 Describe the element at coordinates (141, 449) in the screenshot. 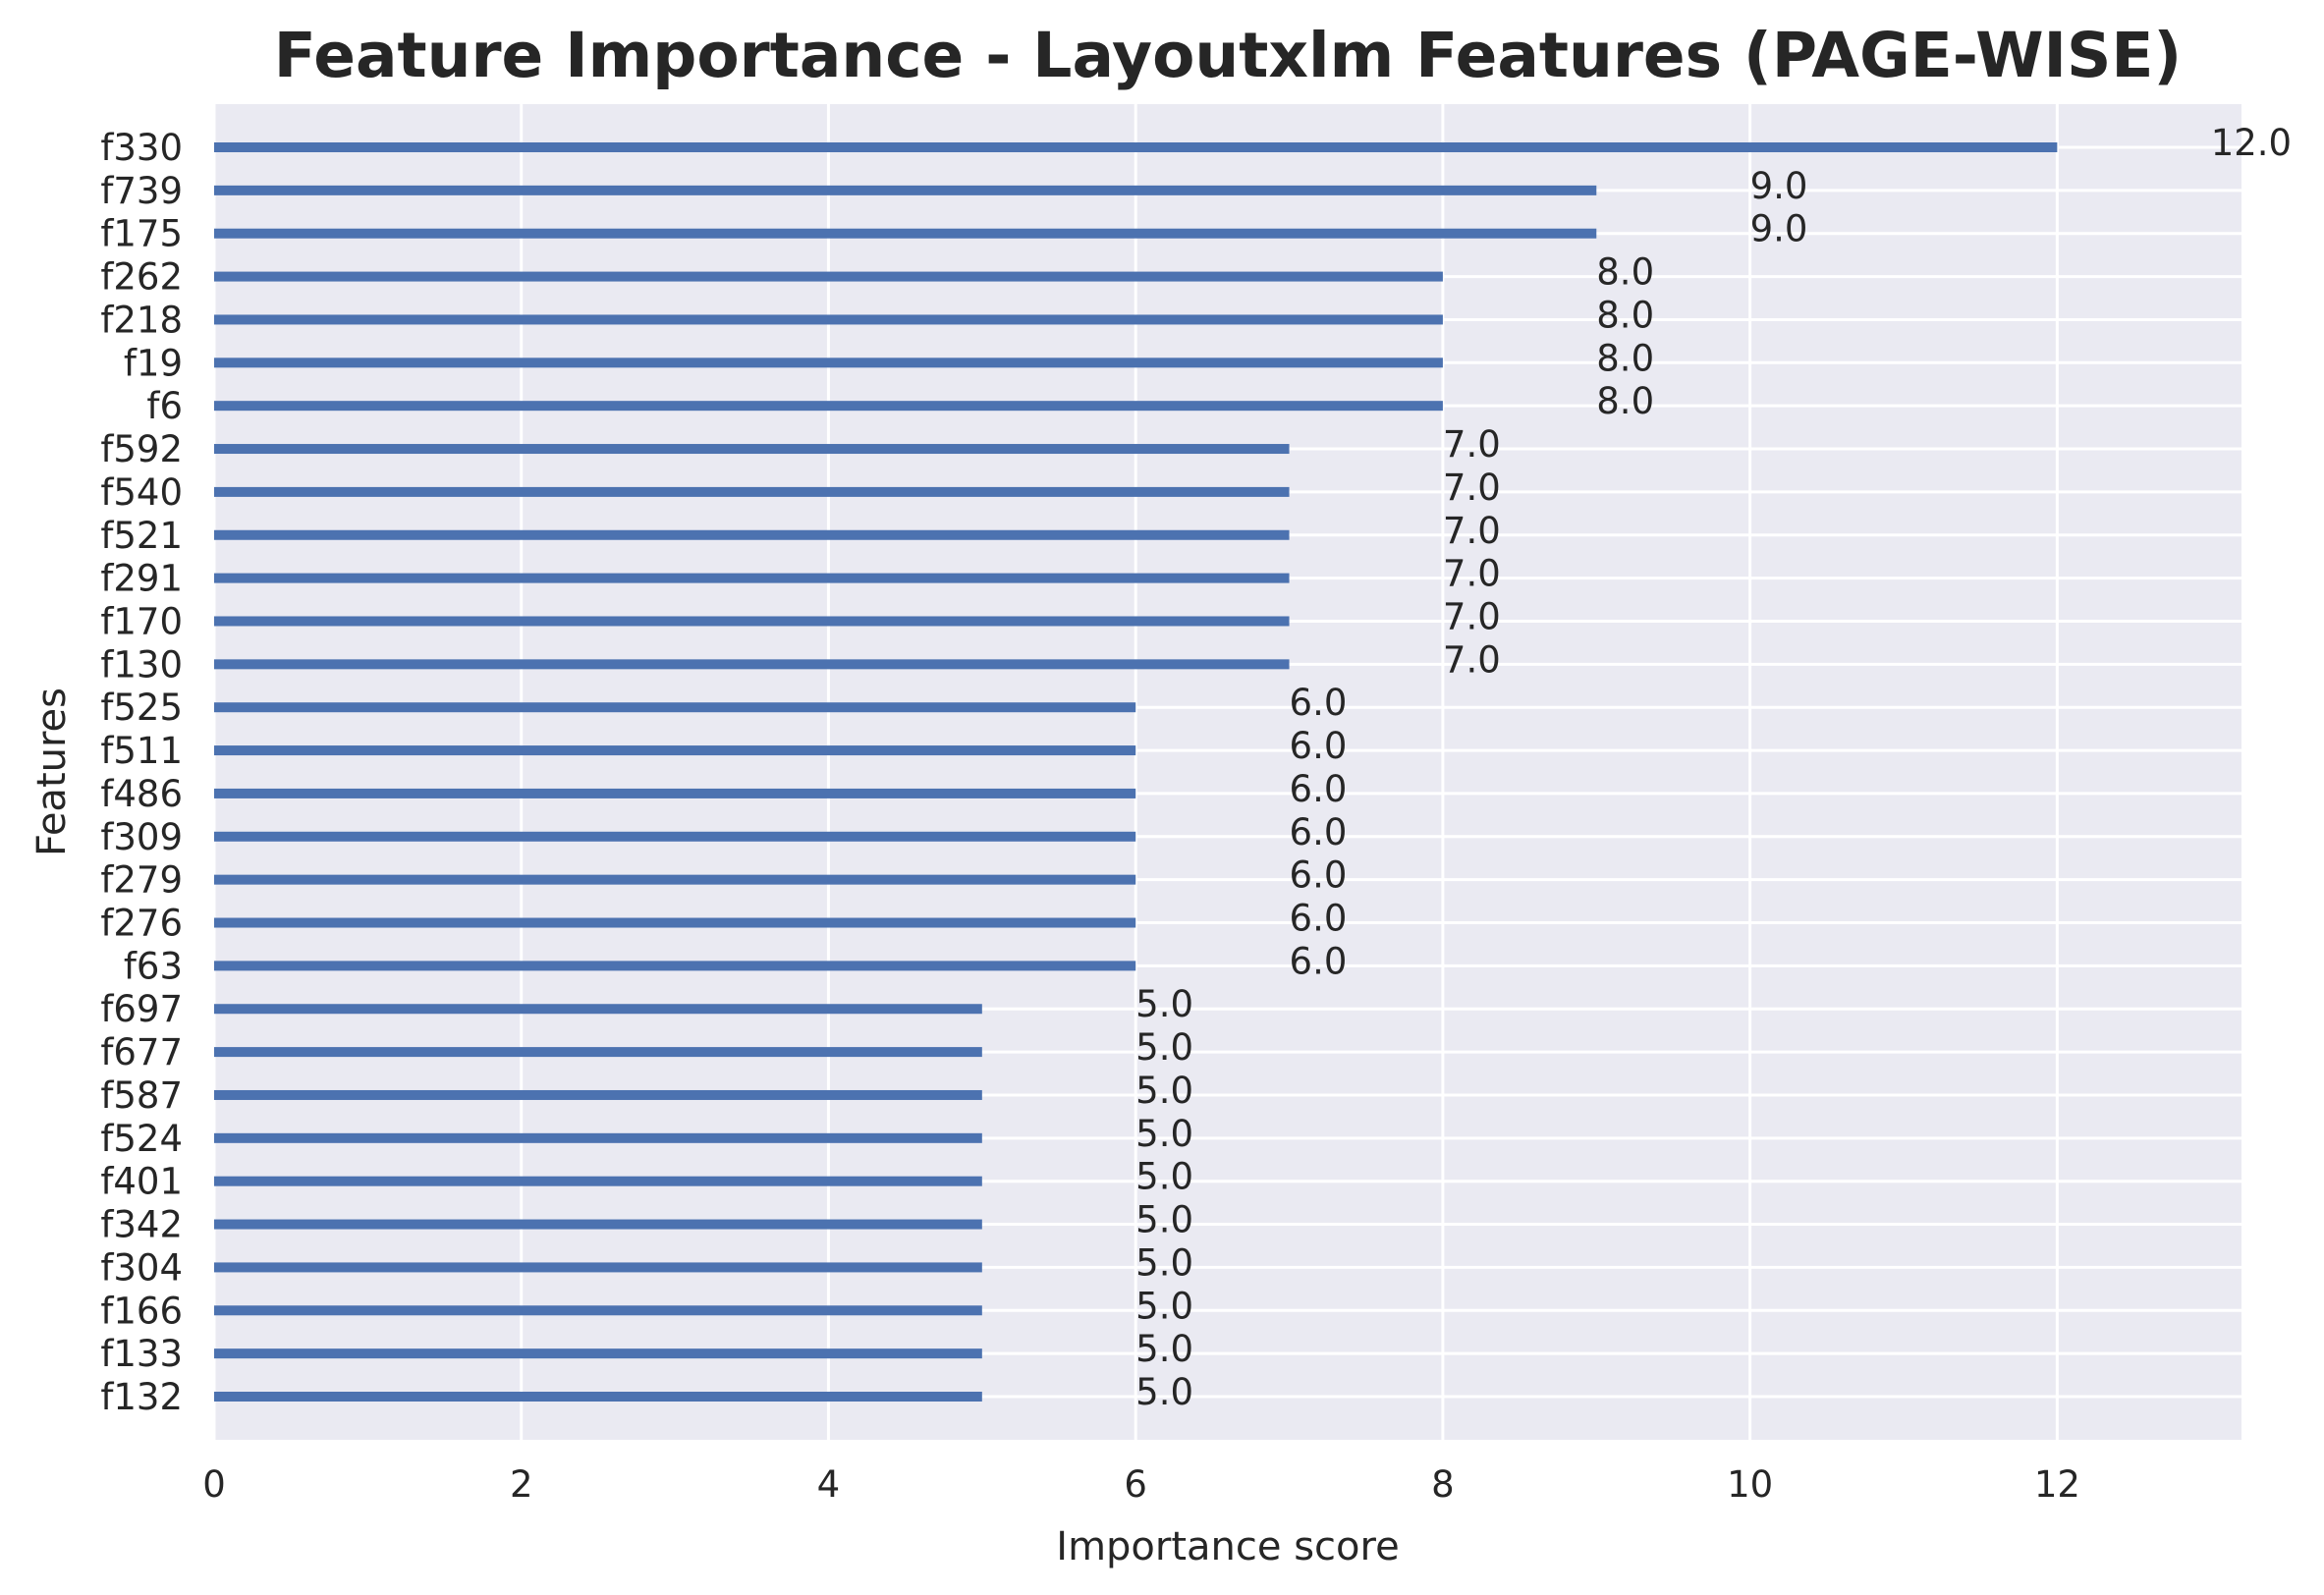

I see `y-tick-label: f592` at that location.